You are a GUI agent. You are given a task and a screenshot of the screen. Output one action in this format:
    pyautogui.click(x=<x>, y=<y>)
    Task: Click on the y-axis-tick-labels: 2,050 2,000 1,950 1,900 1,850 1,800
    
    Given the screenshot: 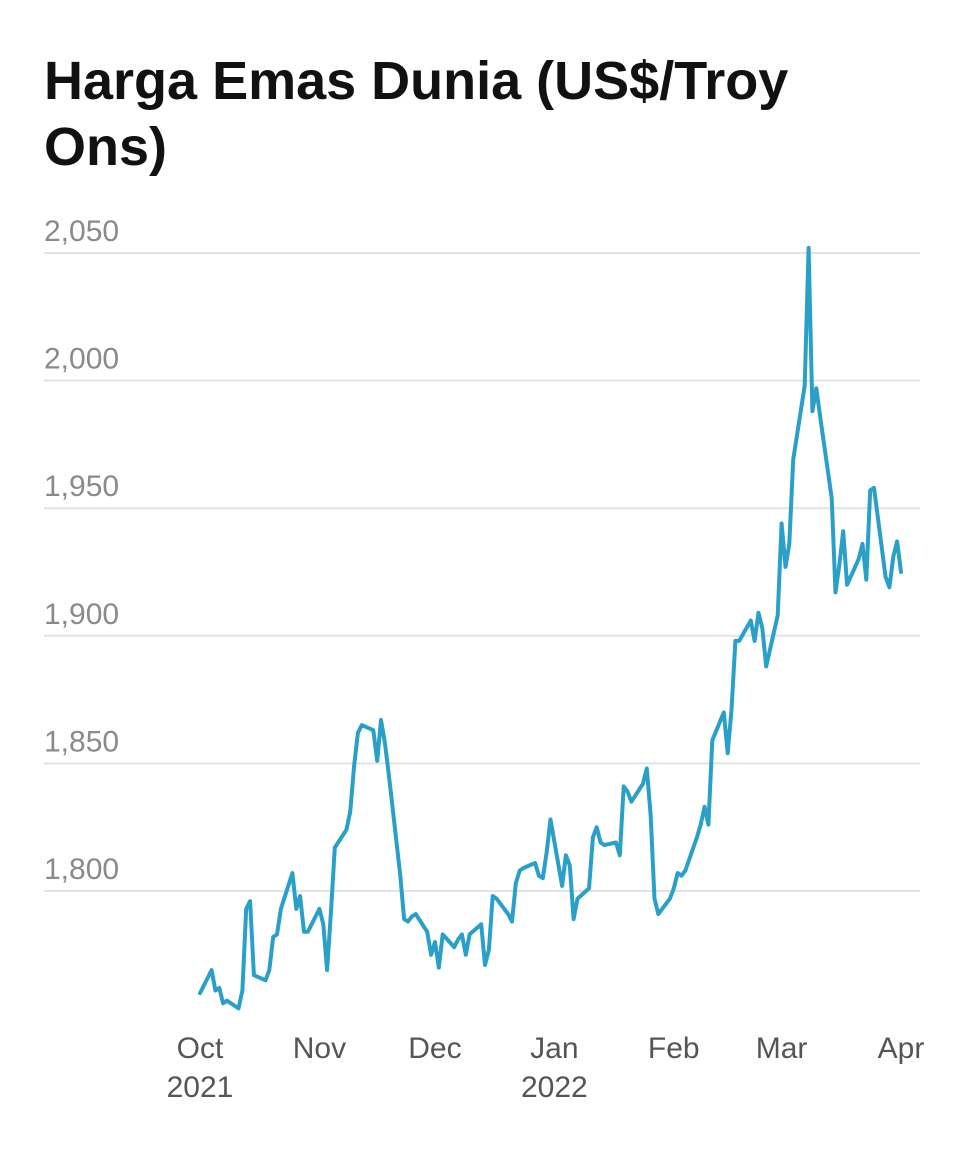 What is the action you would take?
    pyautogui.click(x=81, y=550)
    